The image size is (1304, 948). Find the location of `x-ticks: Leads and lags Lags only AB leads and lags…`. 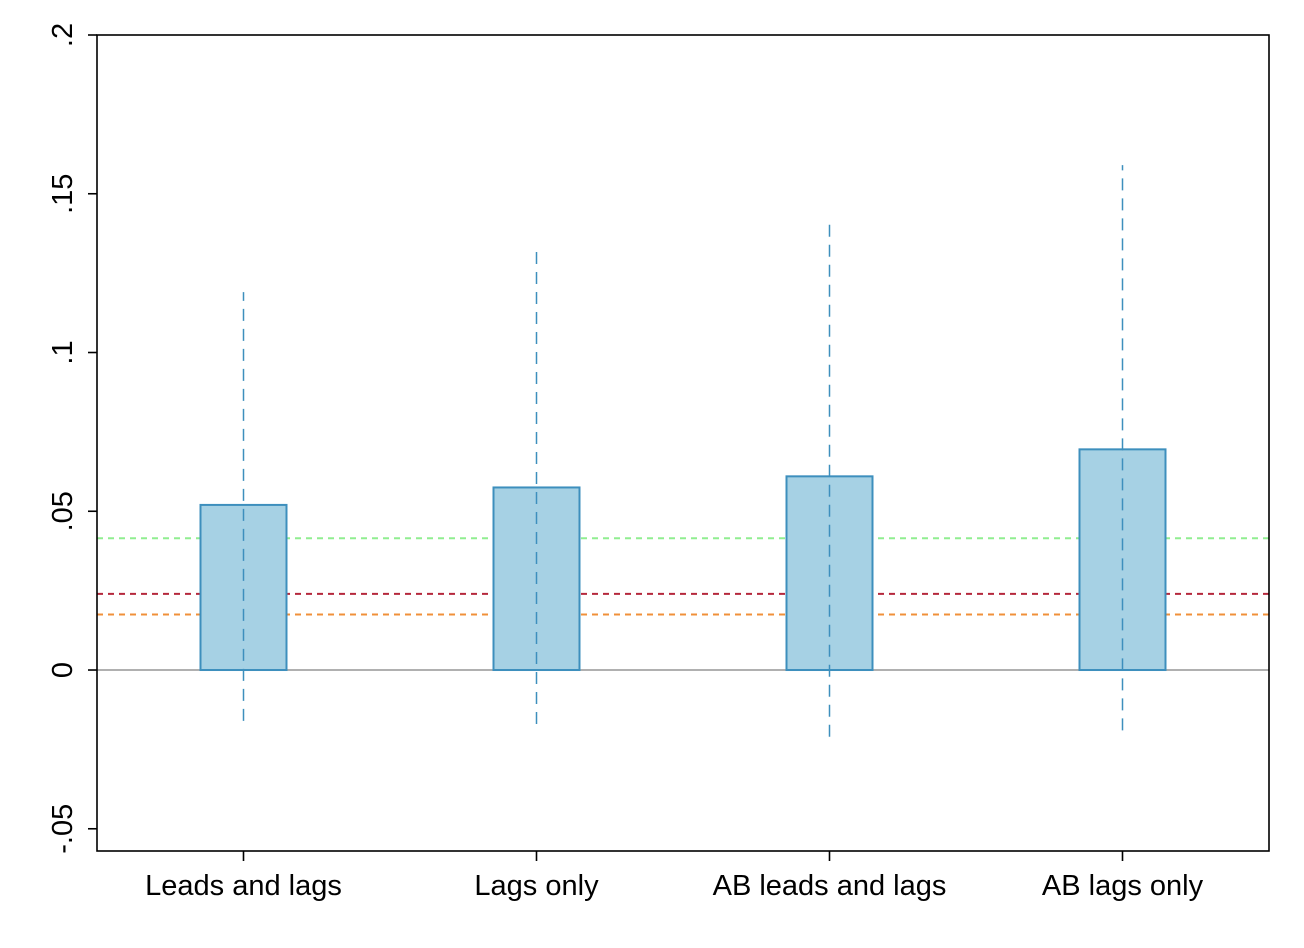

x-ticks: Leads and lags Lags only AB leads and lags… is located at coordinates (674, 876).